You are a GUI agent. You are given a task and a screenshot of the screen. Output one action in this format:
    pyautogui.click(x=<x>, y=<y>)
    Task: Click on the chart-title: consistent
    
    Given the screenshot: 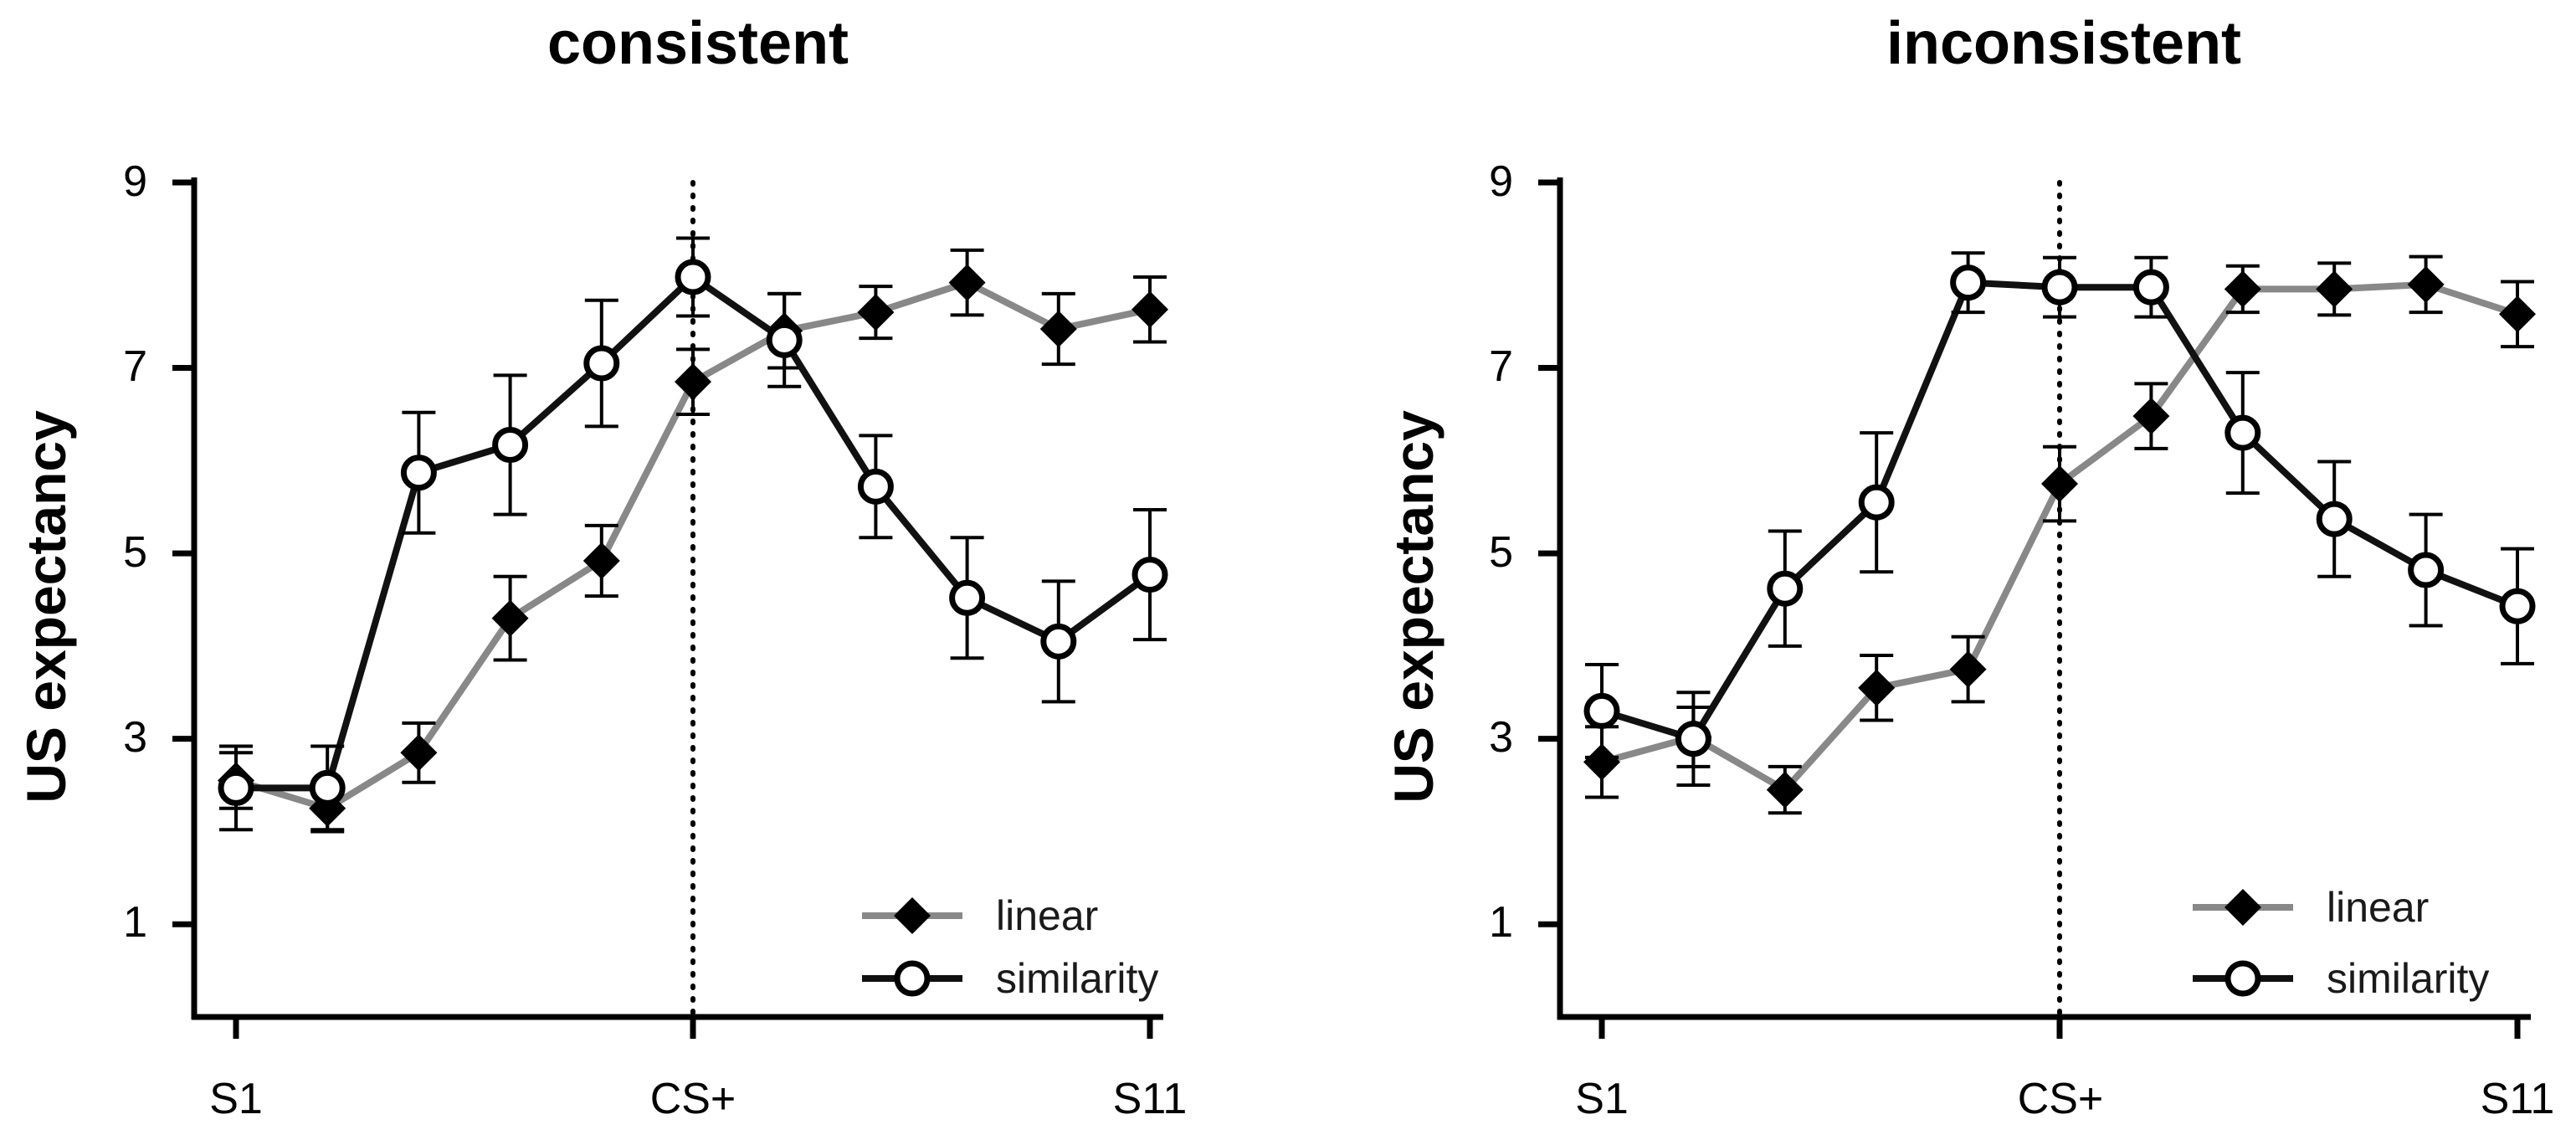 What is the action you would take?
    pyautogui.click(x=698, y=43)
    